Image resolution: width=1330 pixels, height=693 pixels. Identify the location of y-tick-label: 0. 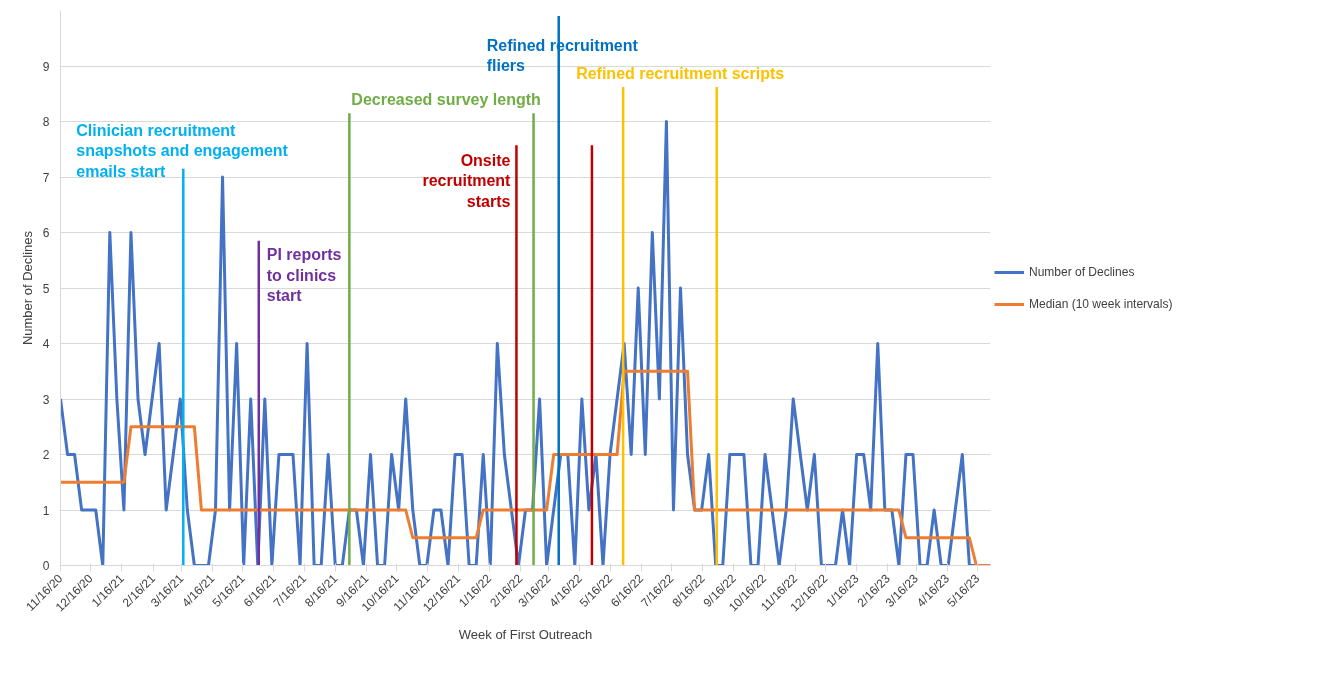
(46, 566).